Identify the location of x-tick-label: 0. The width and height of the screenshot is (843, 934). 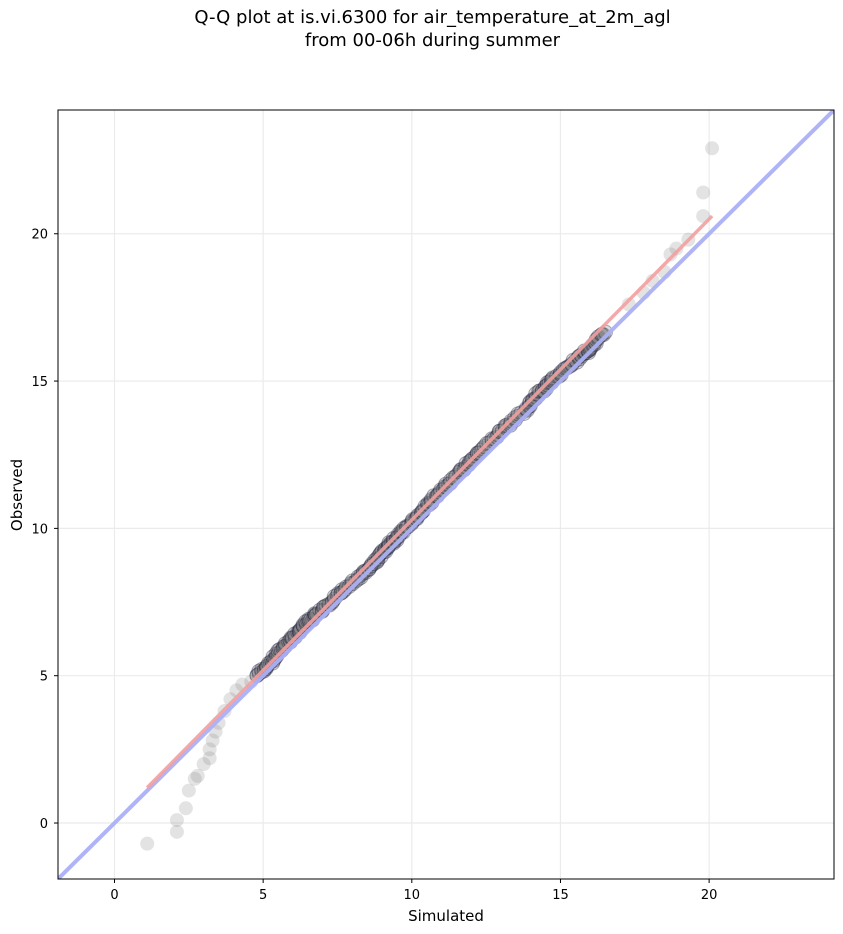
(114, 895).